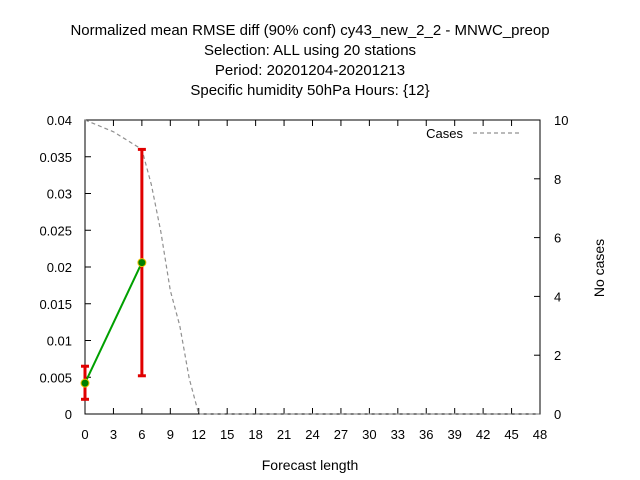  I want to click on x-axis-label: Forecast length, so click(310, 465).